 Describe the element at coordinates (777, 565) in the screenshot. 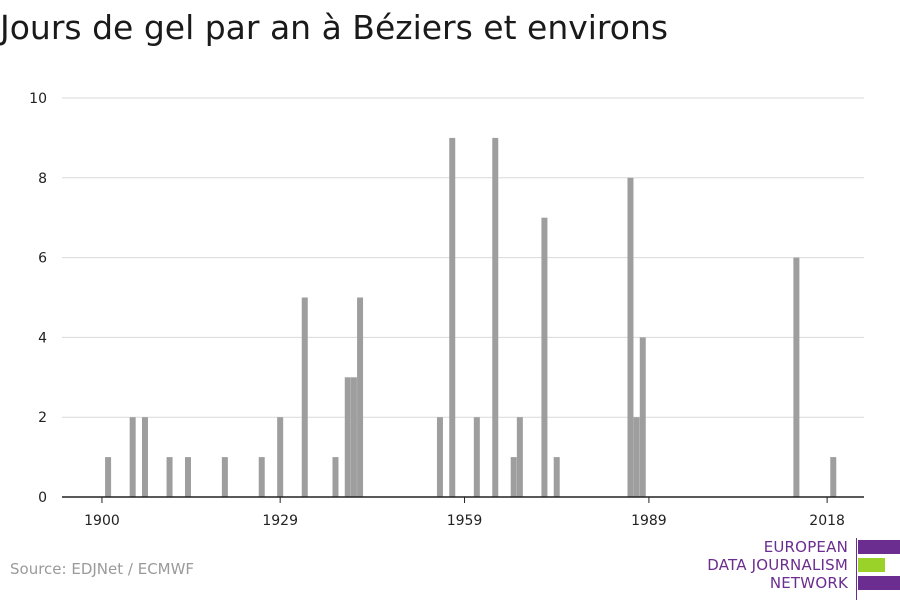

I see `logo-text-line: DATA JOURNALISM` at that location.